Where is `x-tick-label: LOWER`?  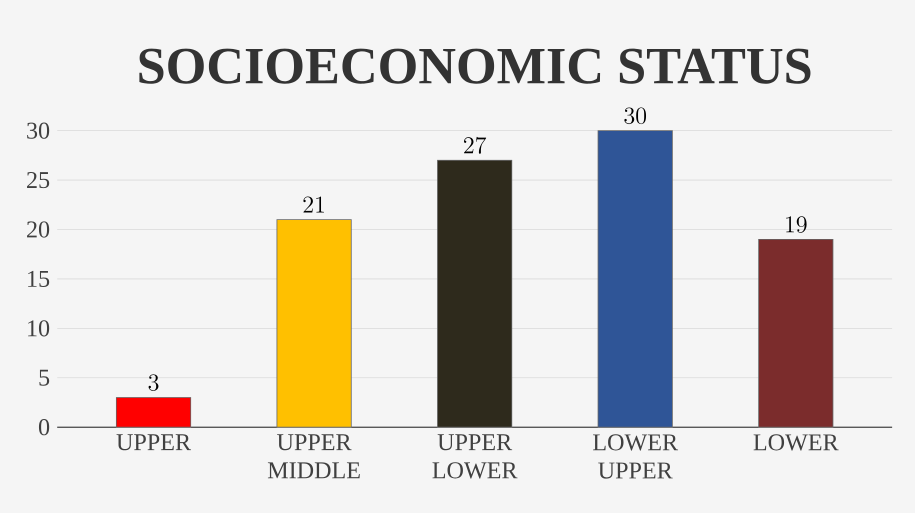 x-tick-label: LOWER is located at coordinates (796, 442).